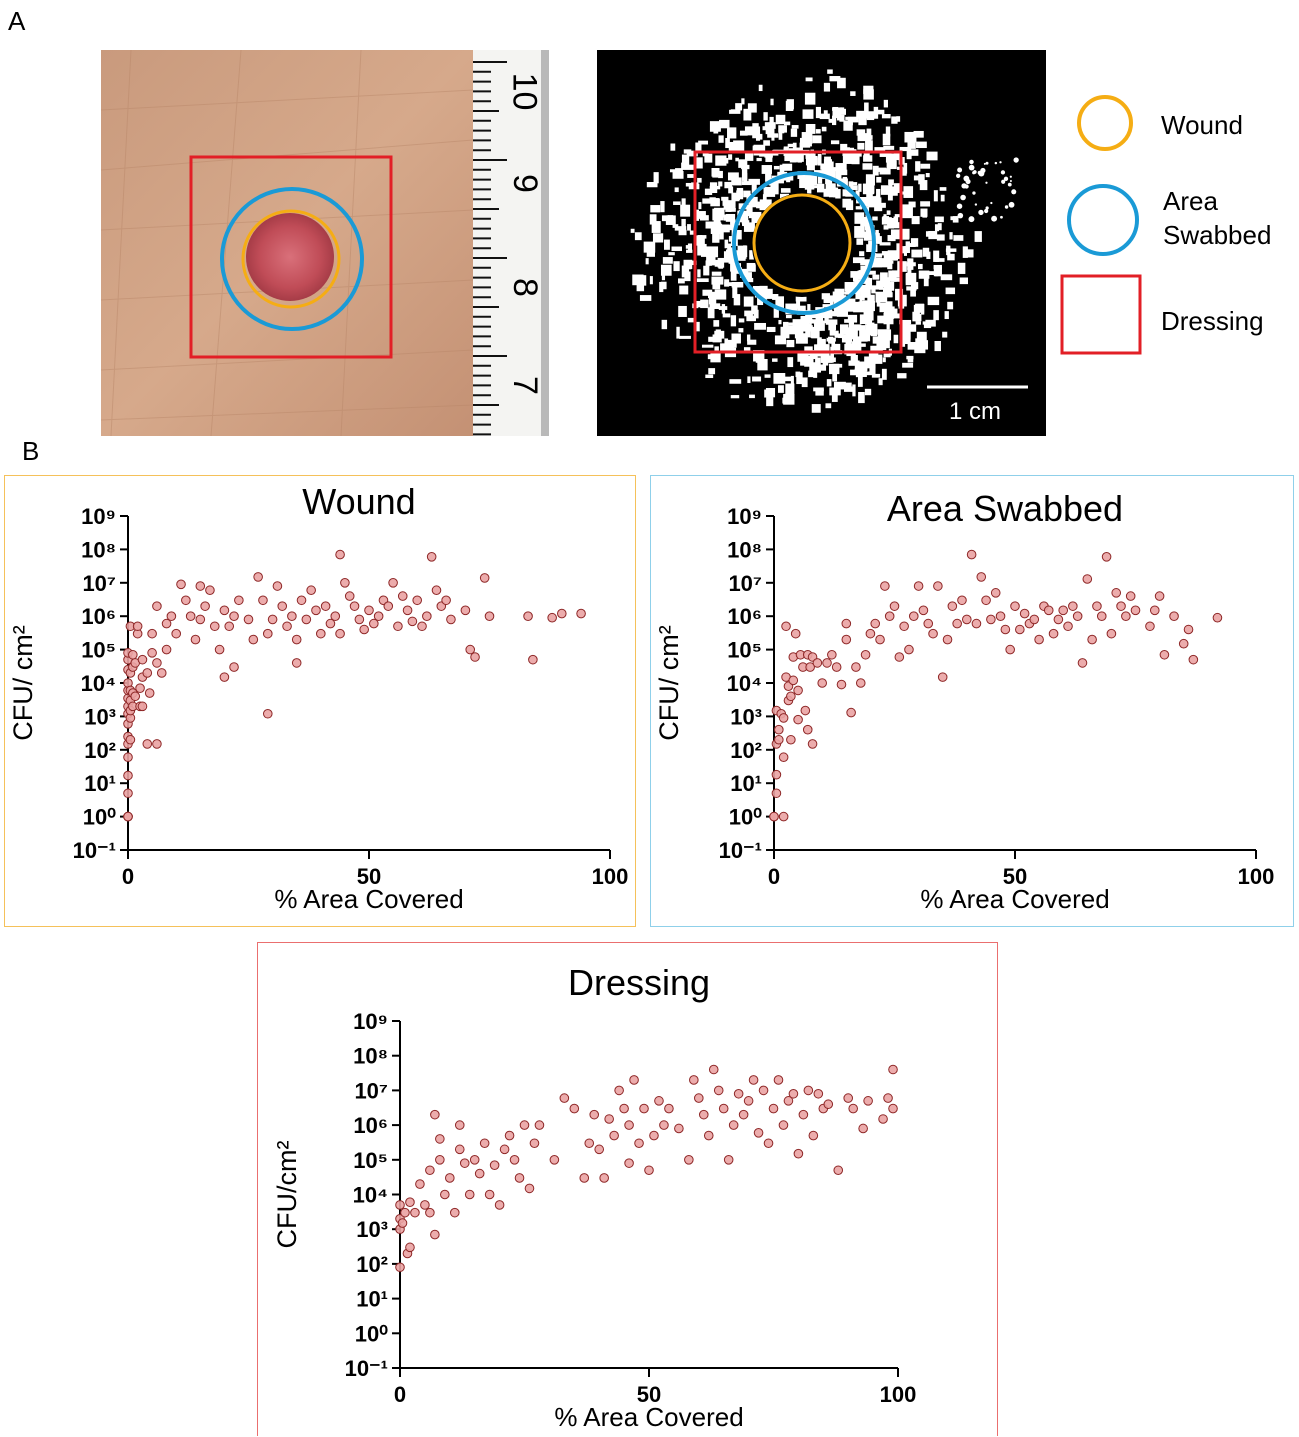 Image resolution: width=1299 pixels, height=1437 pixels. What do you see at coordinates (740, 850) in the screenshot?
I see `y-tick-label: 10⁻¹` at bounding box center [740, 850].